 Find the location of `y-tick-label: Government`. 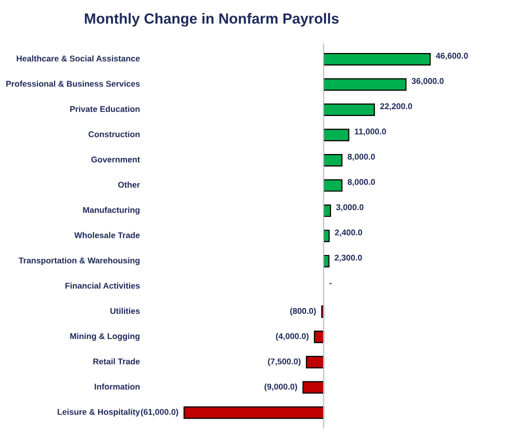

y-tick-label: Government is located at coordinates (115, 159).